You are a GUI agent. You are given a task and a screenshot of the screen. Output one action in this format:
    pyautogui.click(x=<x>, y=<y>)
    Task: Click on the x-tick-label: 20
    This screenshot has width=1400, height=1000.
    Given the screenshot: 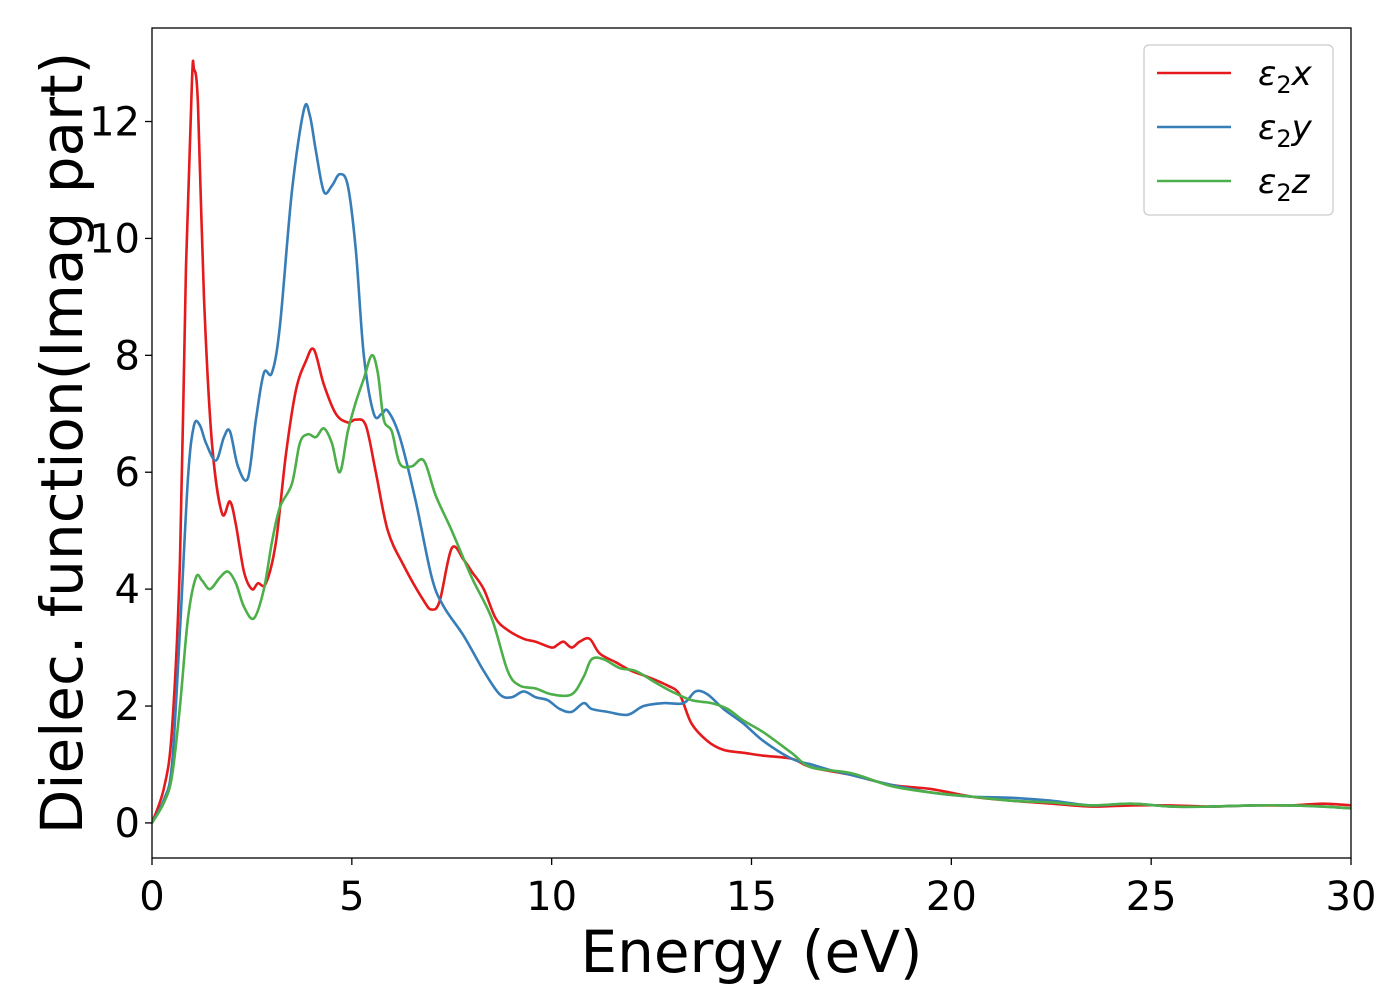 What is the action you would take?
    pyautogui.click(x=951, y=897)
    